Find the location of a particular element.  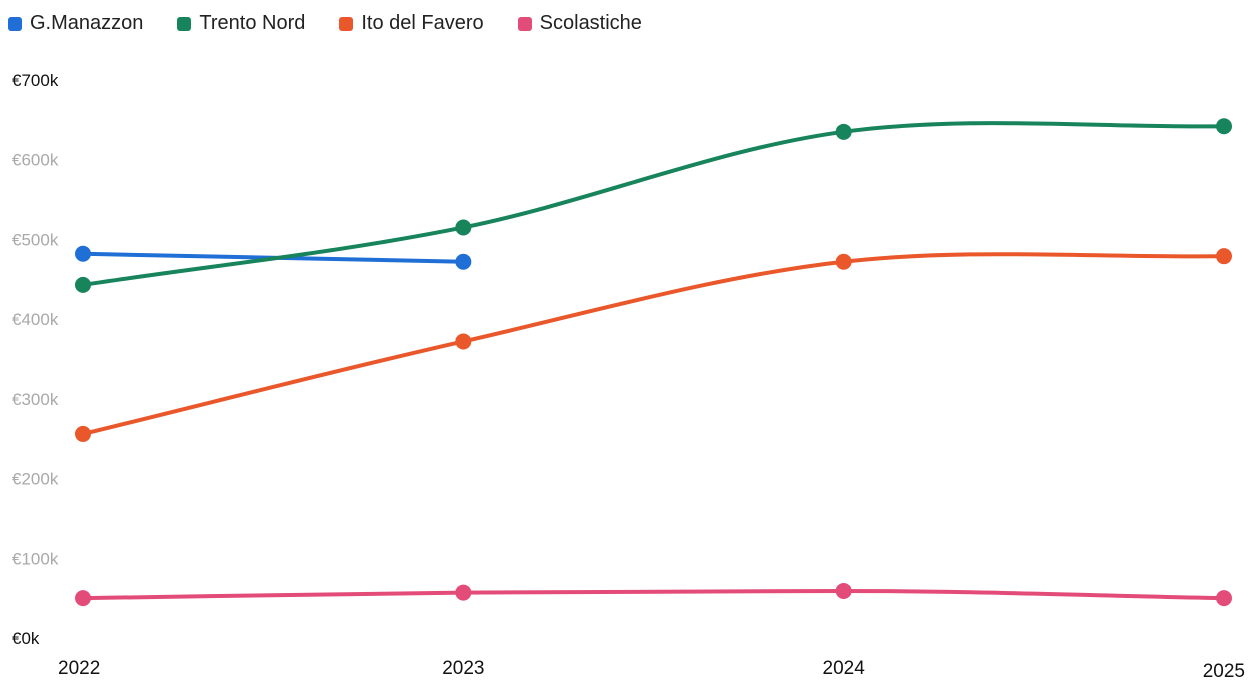

legend-label-g-manazzon: G.Manazzon is located at coordinates (87, 23).